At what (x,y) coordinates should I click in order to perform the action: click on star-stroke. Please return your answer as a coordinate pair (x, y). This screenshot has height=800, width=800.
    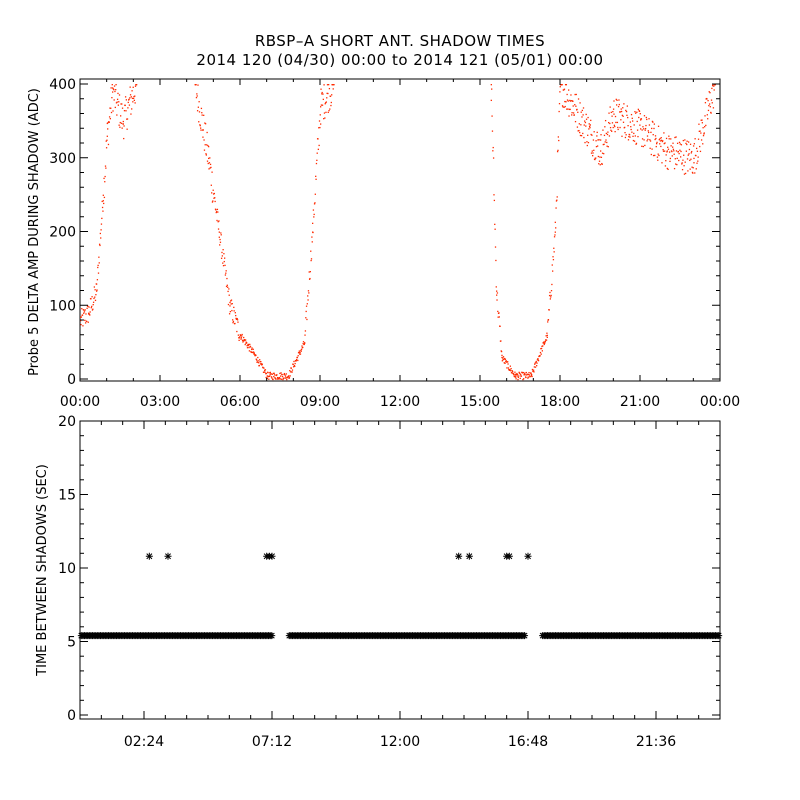
    Looking at the image, I should click on (469, 556).